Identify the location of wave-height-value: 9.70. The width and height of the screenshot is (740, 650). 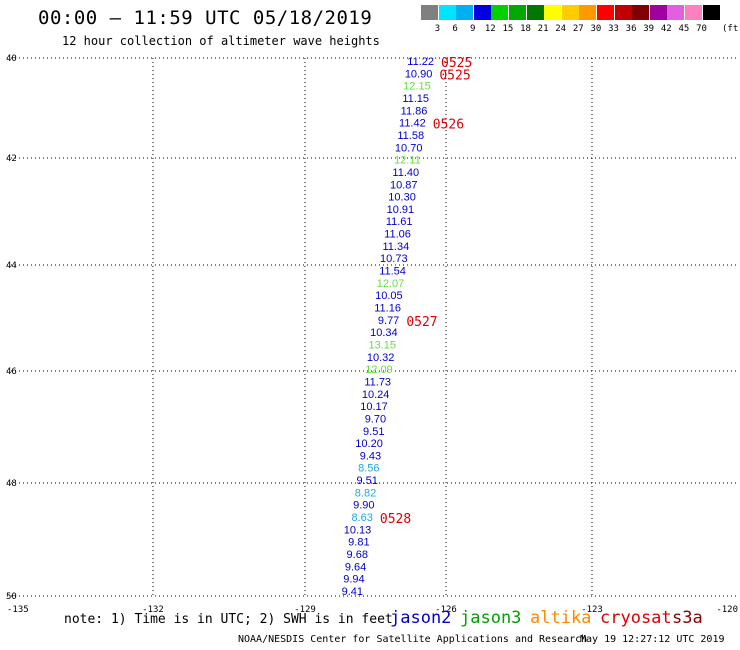
(375, 419).